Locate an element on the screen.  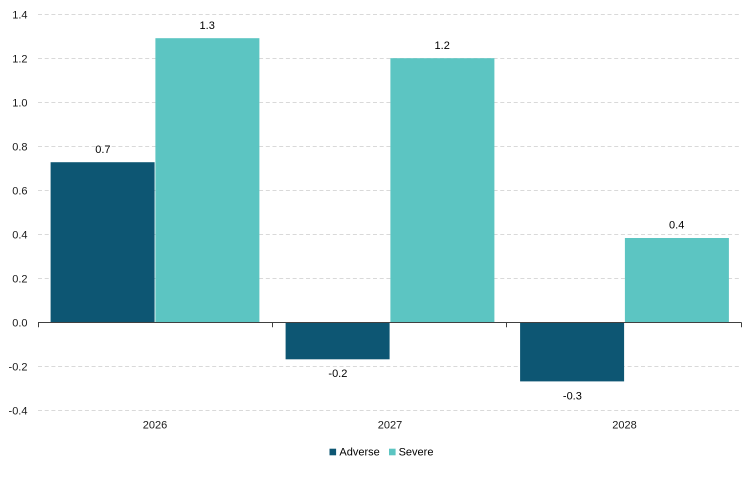
svg-text: Adverse is located at coordinates (359, 453).